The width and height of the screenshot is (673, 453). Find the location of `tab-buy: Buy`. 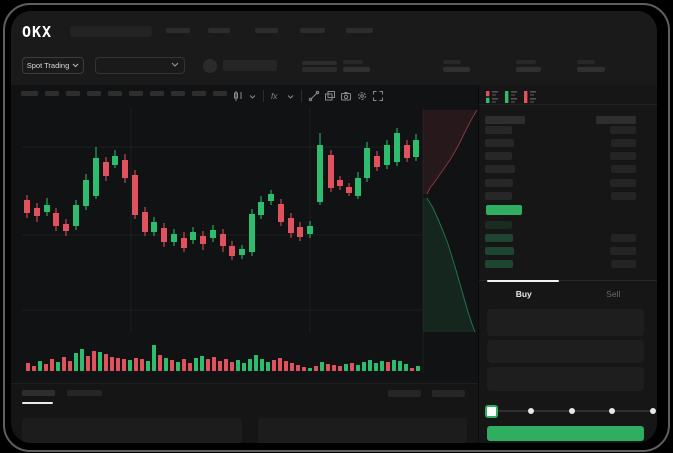

tab-buy: Buy is located at coordinates (523, 293).